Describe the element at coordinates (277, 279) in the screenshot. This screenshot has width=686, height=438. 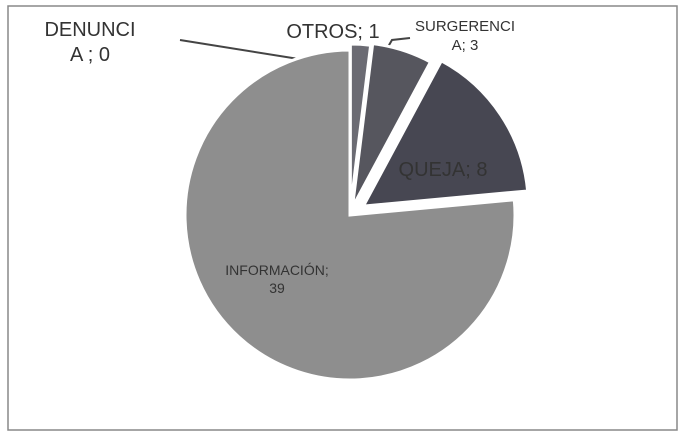
I see `data-label: INFORMACIÓN; 39` at that location.